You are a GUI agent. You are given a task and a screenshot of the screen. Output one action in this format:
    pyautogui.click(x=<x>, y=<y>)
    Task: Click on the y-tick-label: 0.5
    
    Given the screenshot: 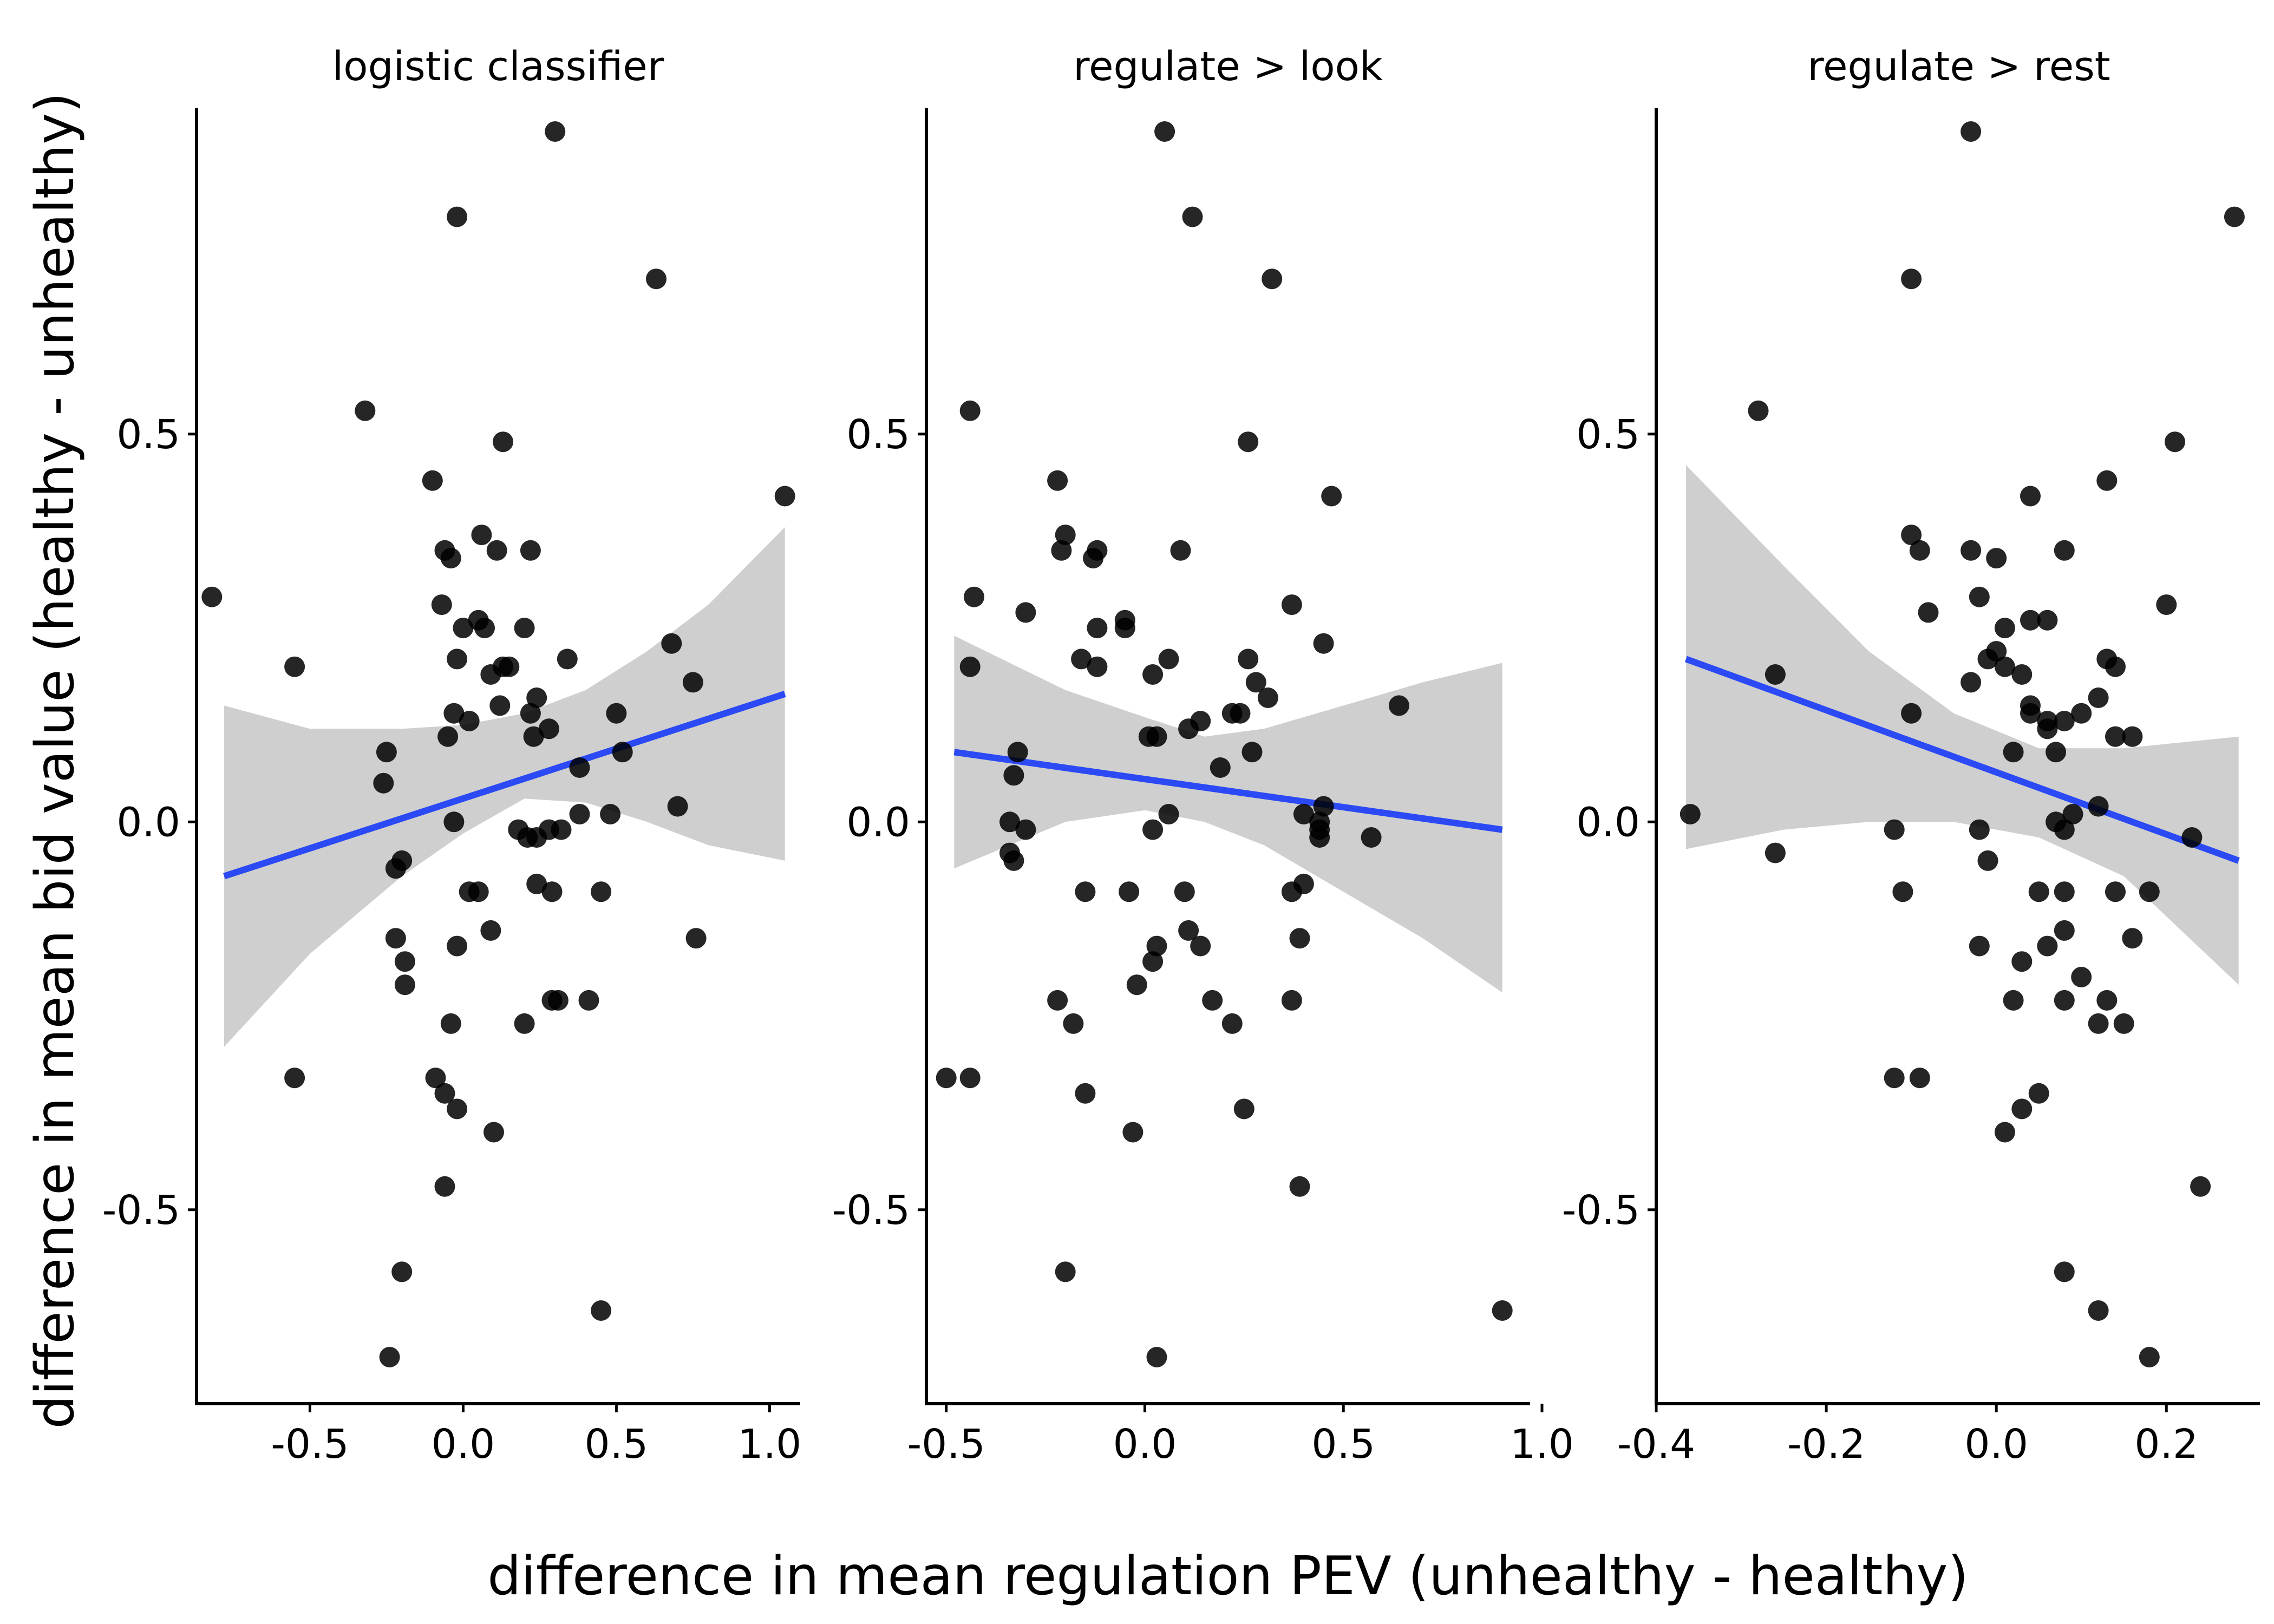 What is the action you would take?
    pyautogui.click(x=878, y=434)
    